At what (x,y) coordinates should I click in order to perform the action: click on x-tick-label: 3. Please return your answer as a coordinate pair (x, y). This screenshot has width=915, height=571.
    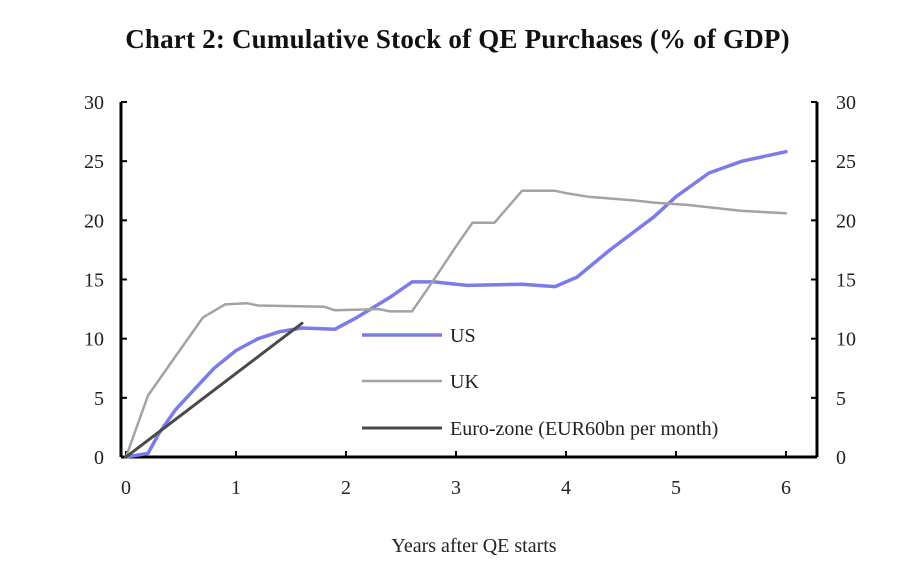
    Looking at the image, I should click on (456, 488).